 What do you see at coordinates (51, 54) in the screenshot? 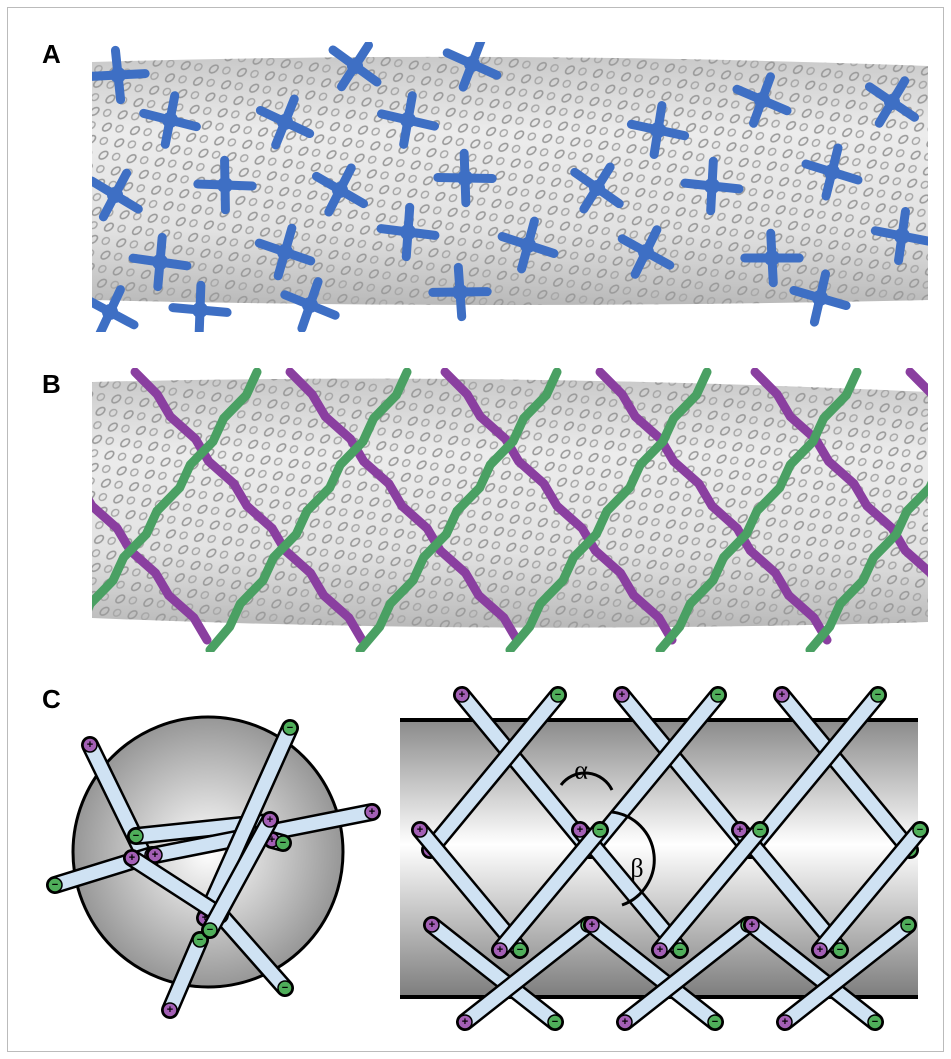
I see `panel-label: A` at bounding box center [51, 54].